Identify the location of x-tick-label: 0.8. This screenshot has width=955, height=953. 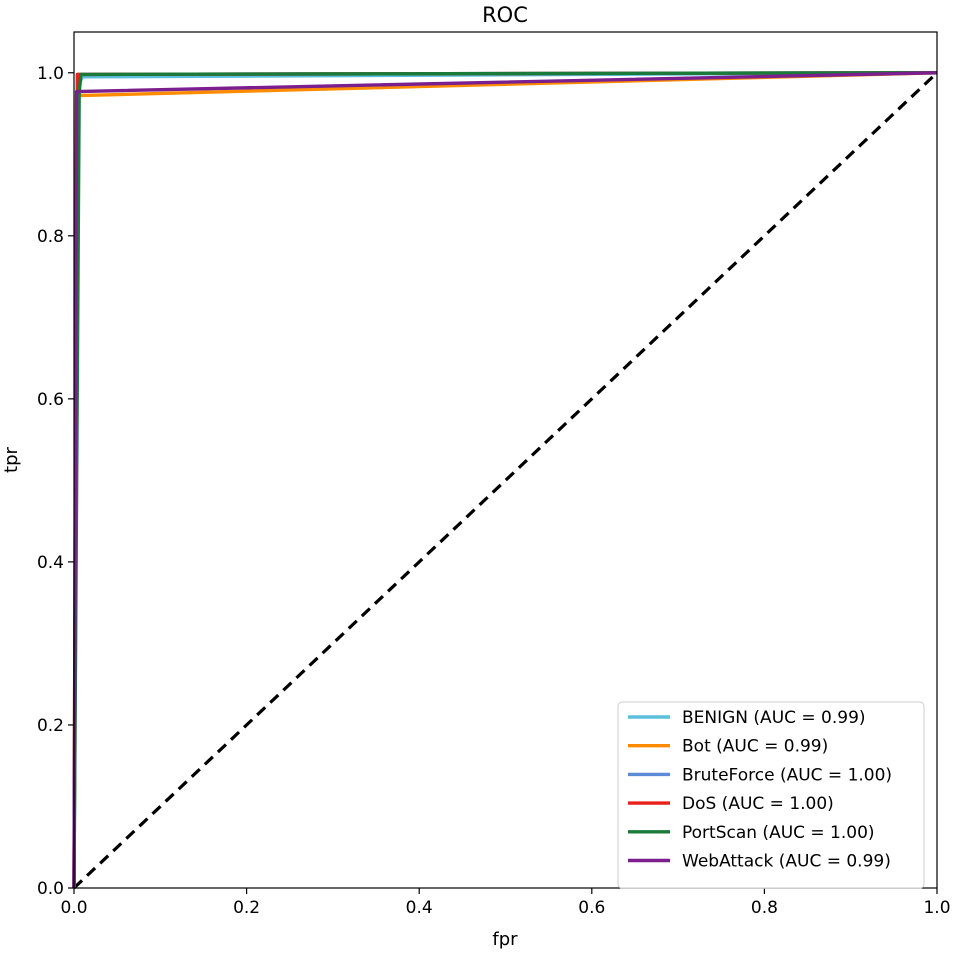
(764, 908).